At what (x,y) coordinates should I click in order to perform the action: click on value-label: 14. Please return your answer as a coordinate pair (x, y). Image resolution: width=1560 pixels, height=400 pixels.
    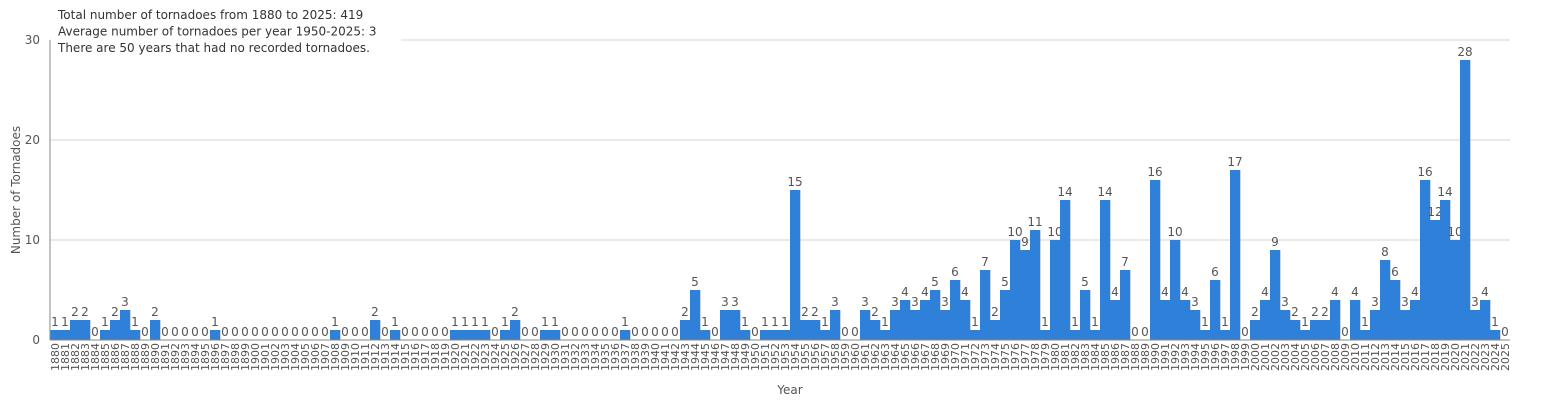
    Looking at the image, I should click on (1444, 192).